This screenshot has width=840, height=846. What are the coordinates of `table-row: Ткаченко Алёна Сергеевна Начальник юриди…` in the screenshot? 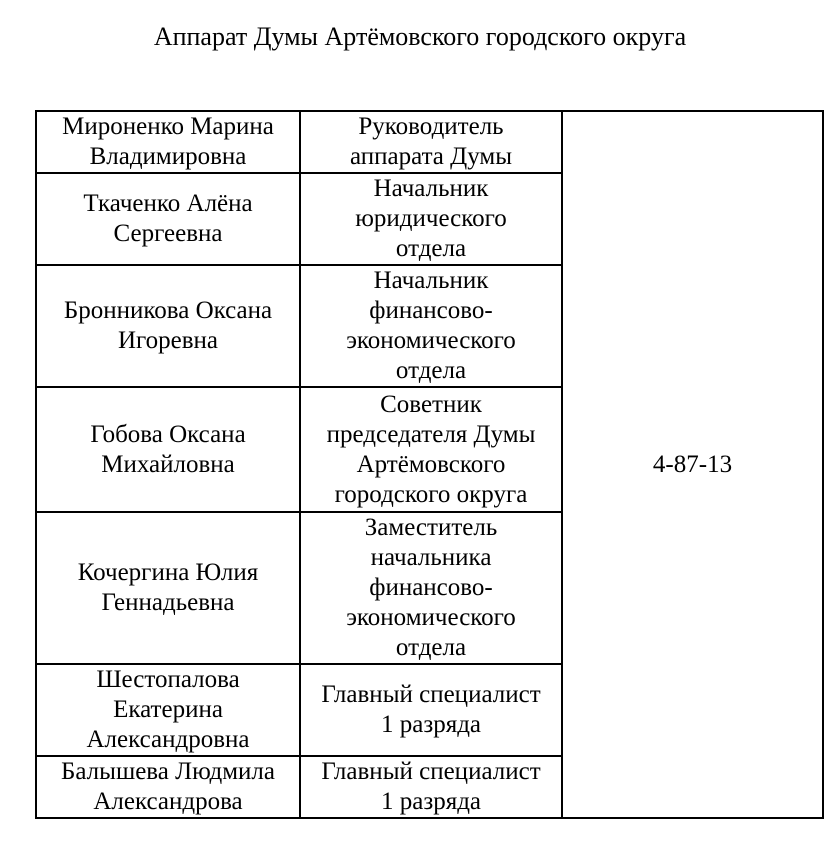 It's located at (429, 219).